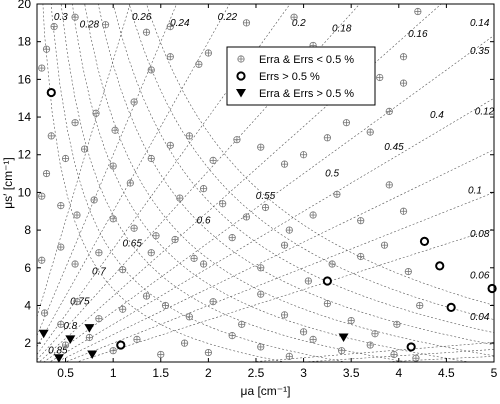 This screenshot has width=500, height=404. I want to click on y-tick-label: 10, so click(25, 192).